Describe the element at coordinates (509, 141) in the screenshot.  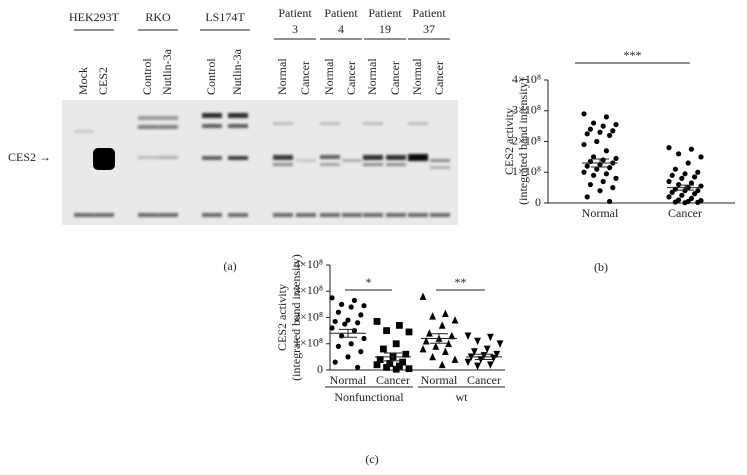
I see `y-axis-label: CES2 activity` at that location.